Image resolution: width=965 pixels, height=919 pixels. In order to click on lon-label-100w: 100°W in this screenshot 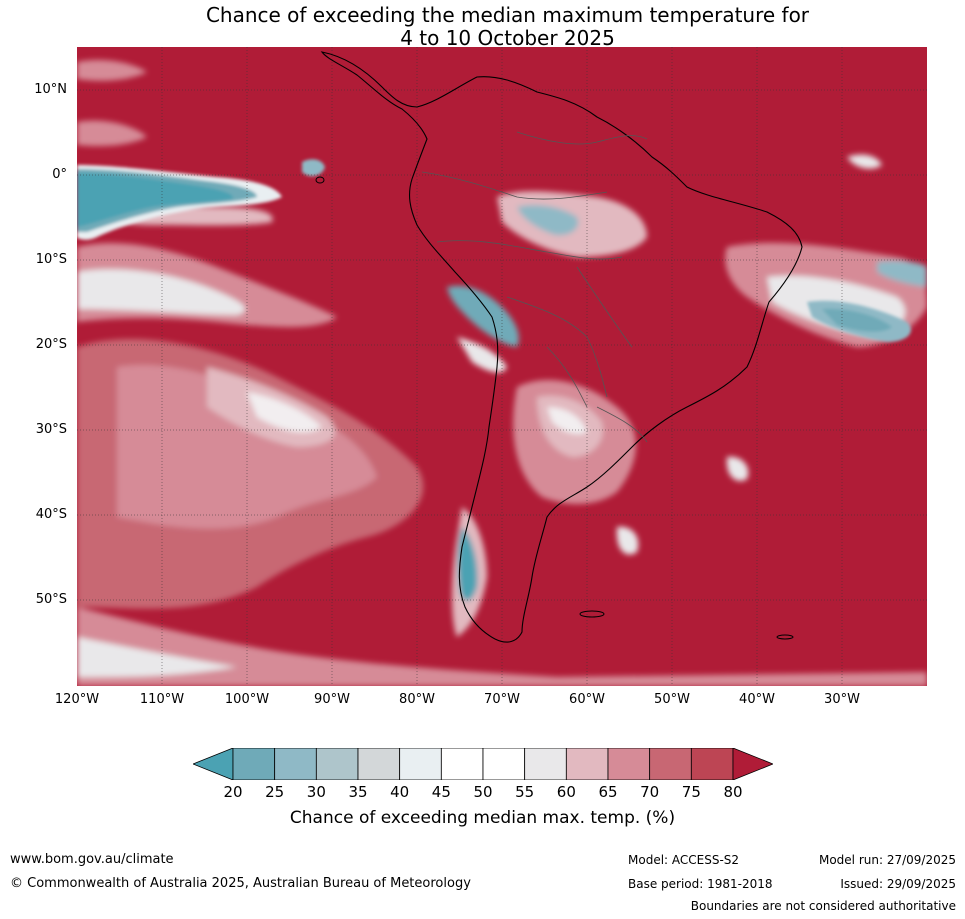, I will do `click(247, 699)`.